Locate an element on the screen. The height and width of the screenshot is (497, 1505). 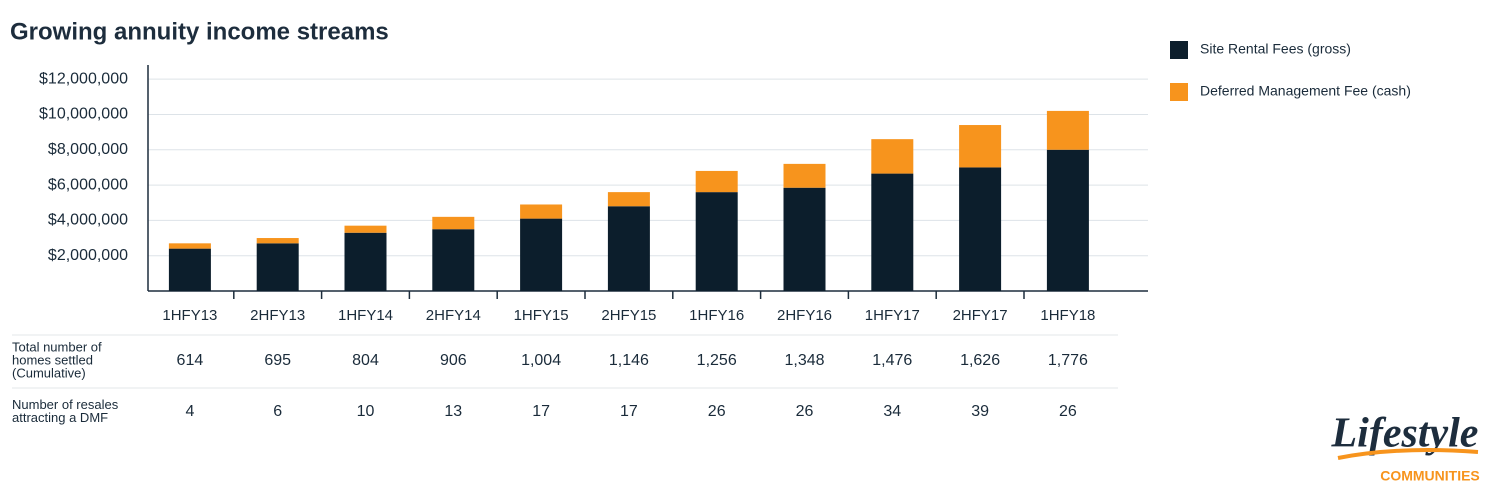
row-label: homes settled is located at coordinates (52, 359).